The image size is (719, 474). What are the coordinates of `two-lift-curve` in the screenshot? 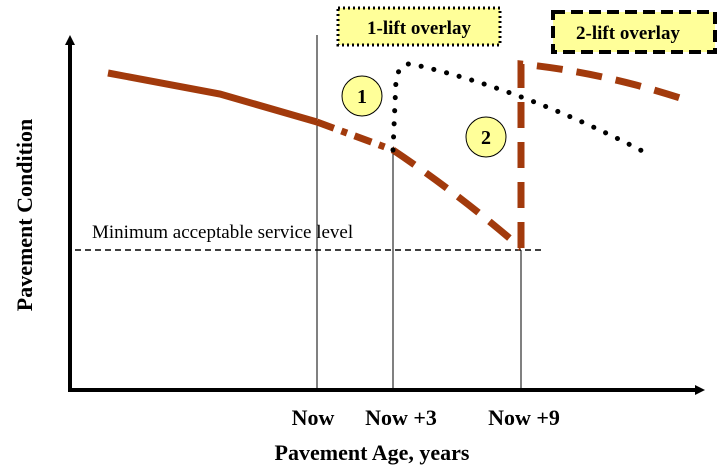 It's located at (599, 154).